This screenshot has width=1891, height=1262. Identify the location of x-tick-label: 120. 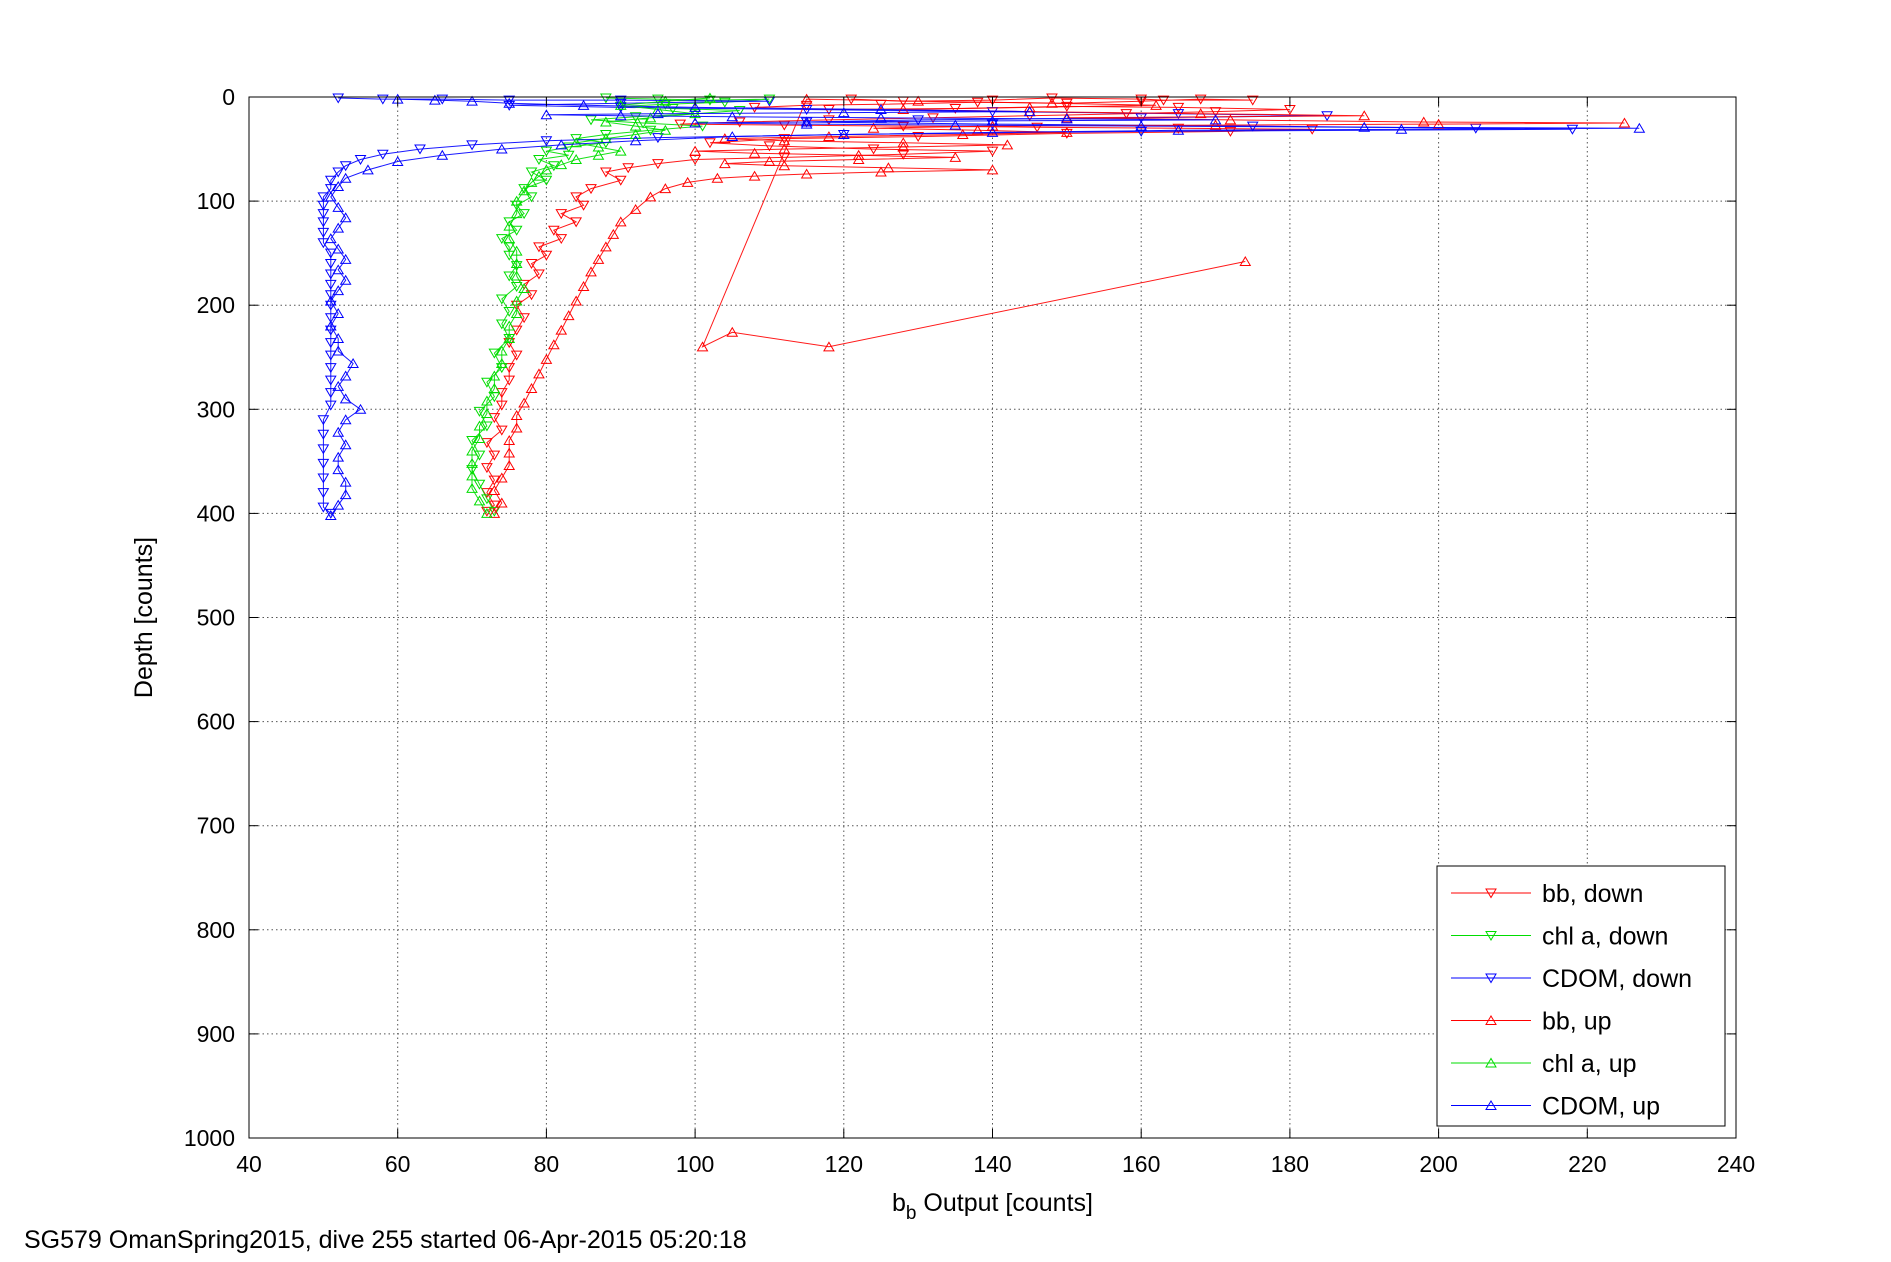
(844, 1164).